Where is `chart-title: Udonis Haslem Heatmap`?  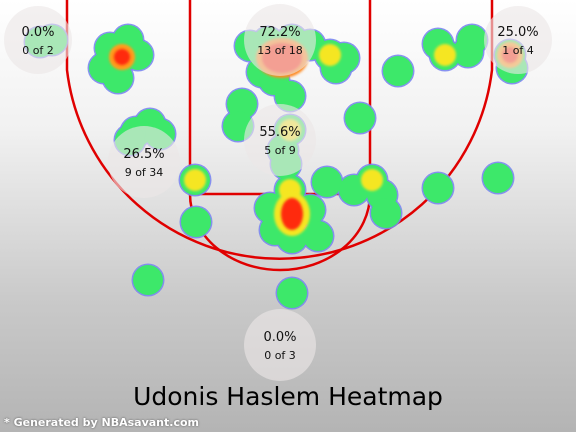 chart-title: Udonis Haslem Heatmap is located at coordinates (288, 396).